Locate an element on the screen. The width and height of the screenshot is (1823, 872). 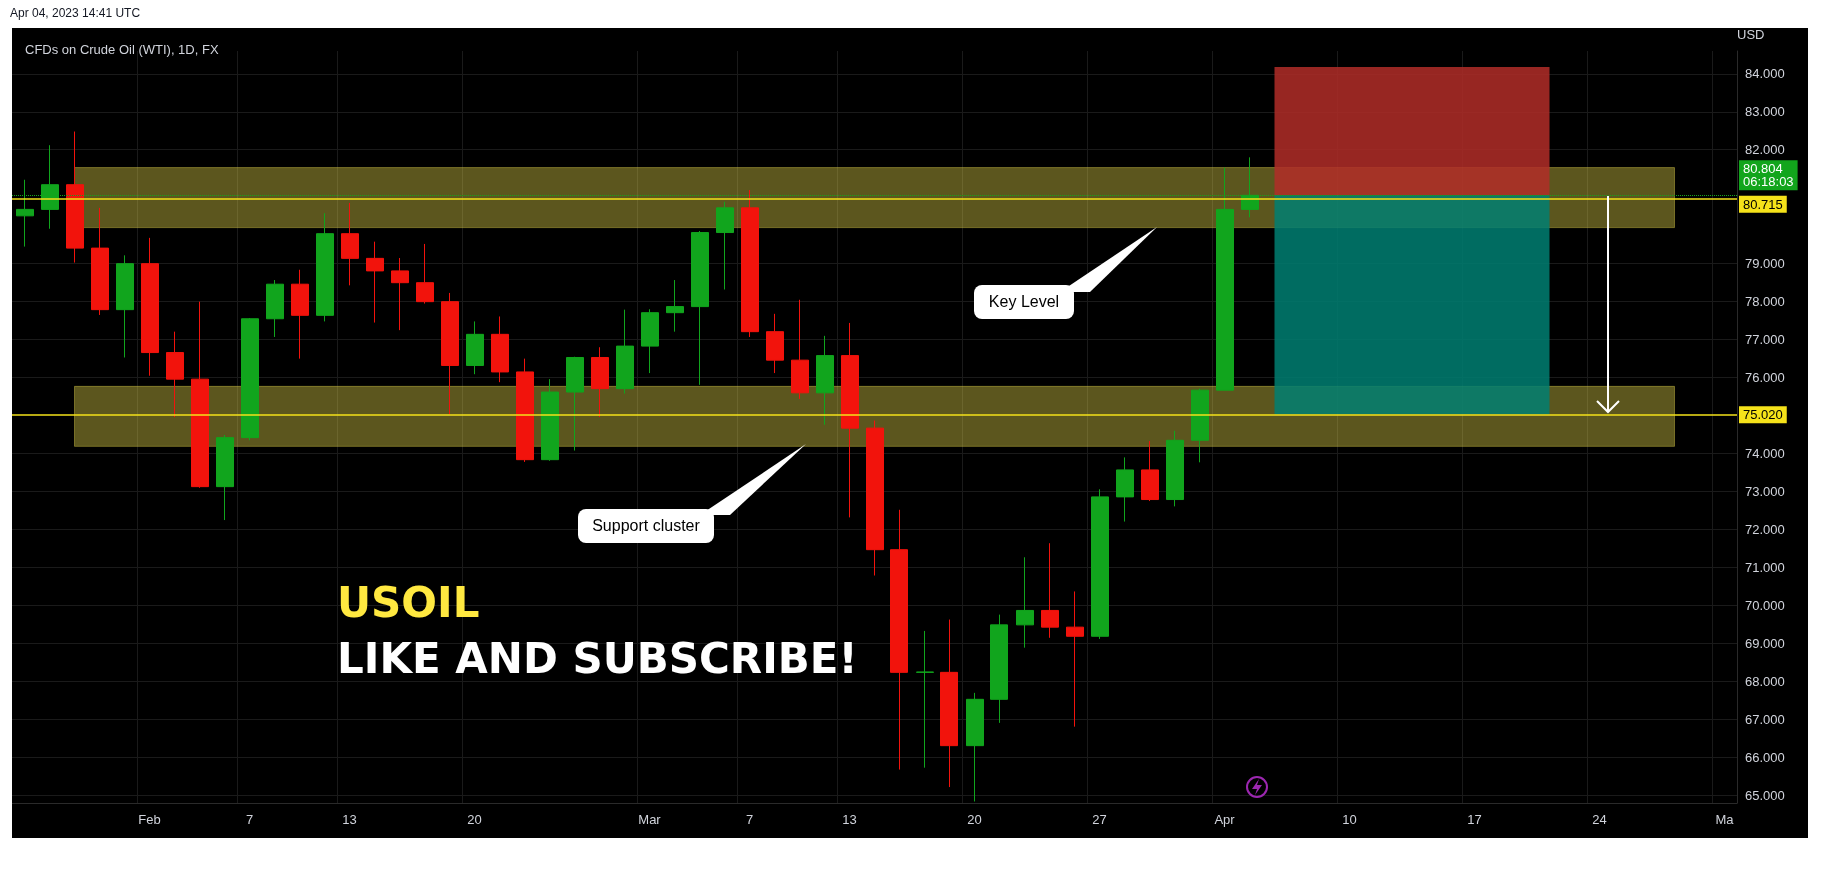
annotation: USOIL is located at coordinates (408, 602).